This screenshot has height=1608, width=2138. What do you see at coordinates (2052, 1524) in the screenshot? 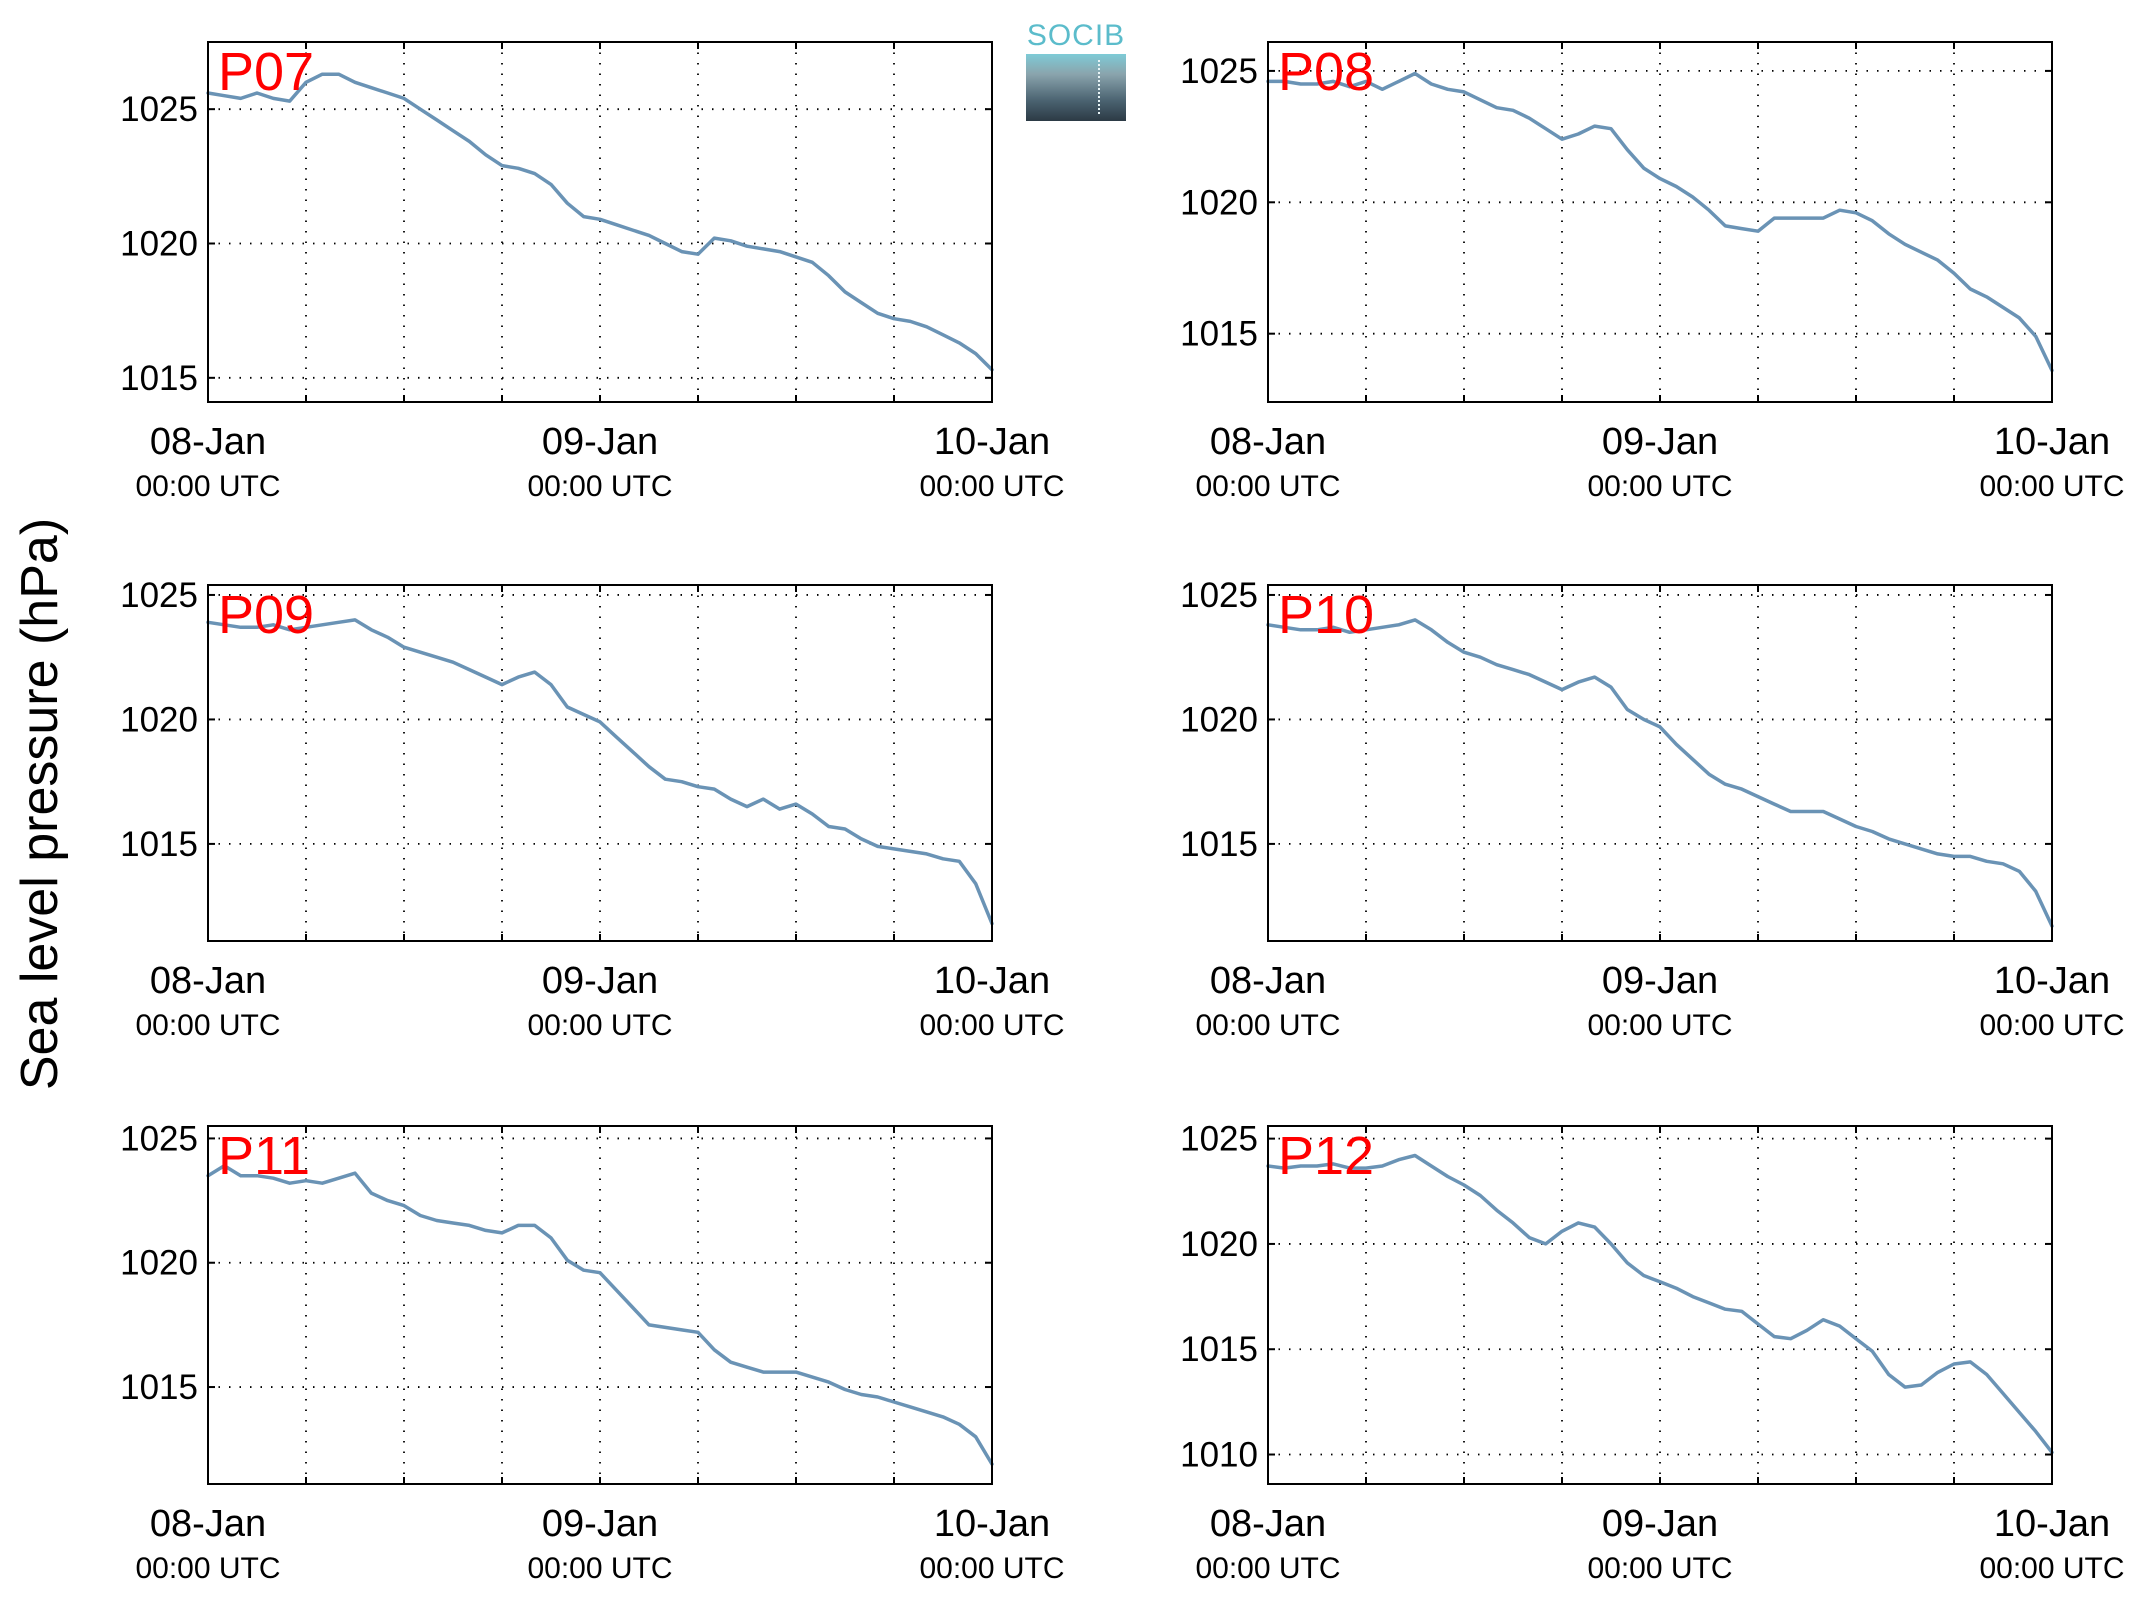
I see `x-tick-label-p12: 10-Jan` at bounding box center [2052, 1524].